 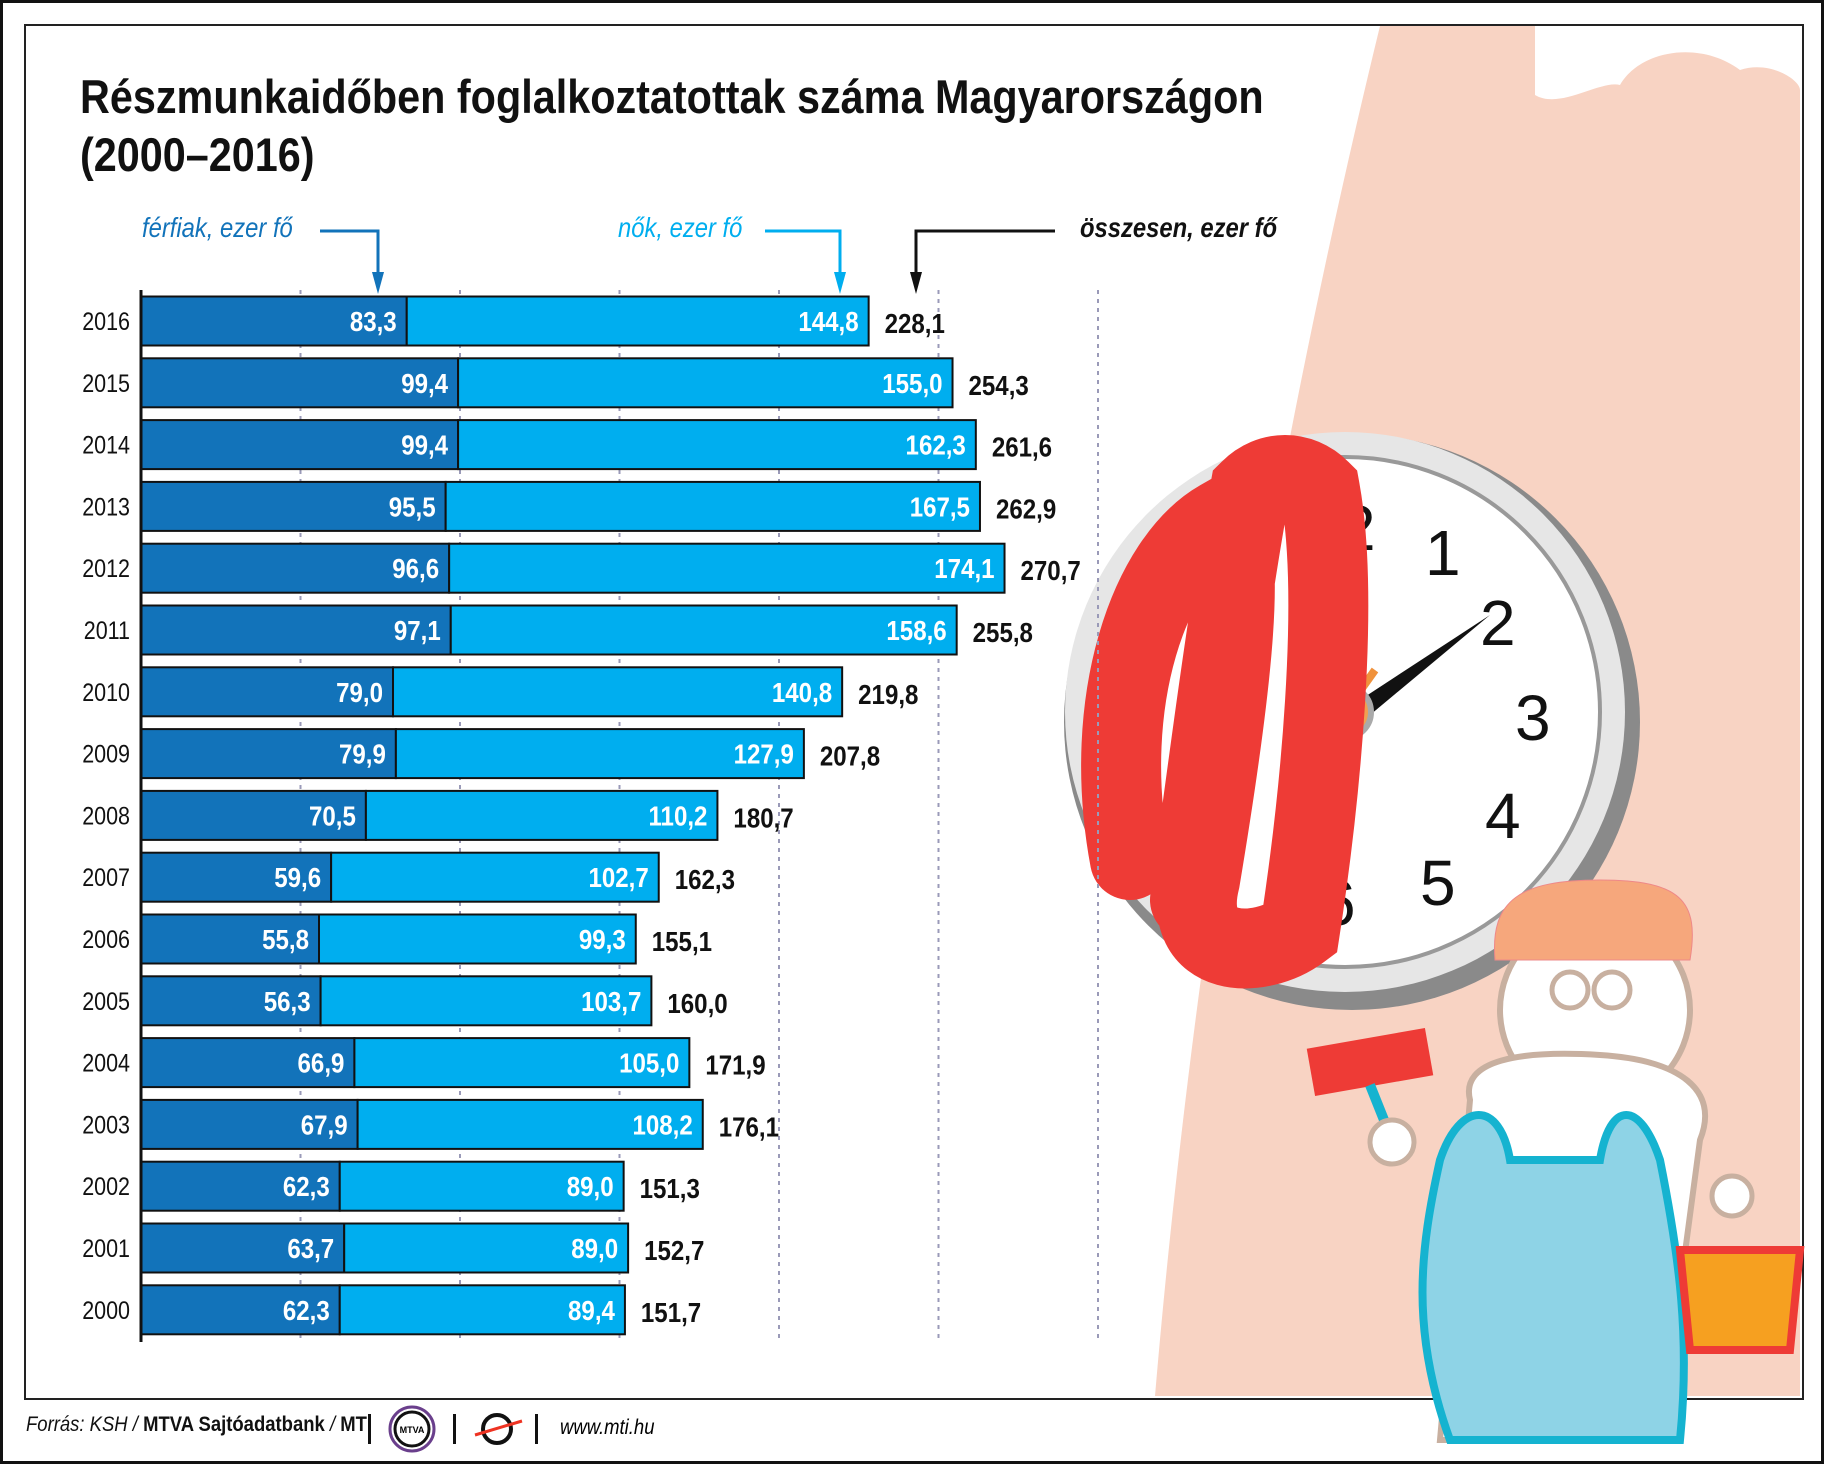 I want to click on total-value-2001: 152,7, so click(x=674, y=1250).